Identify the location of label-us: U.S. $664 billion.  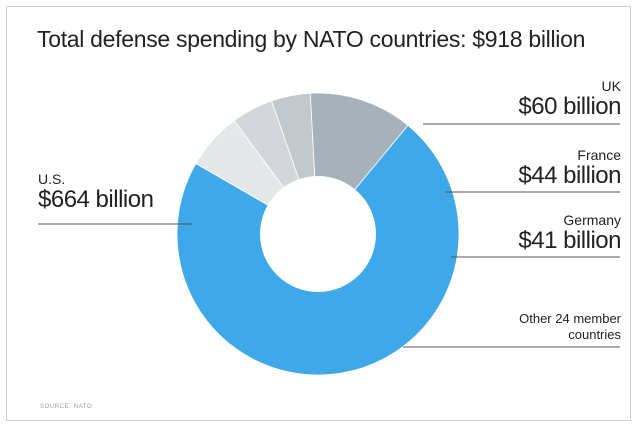
(96, 192).